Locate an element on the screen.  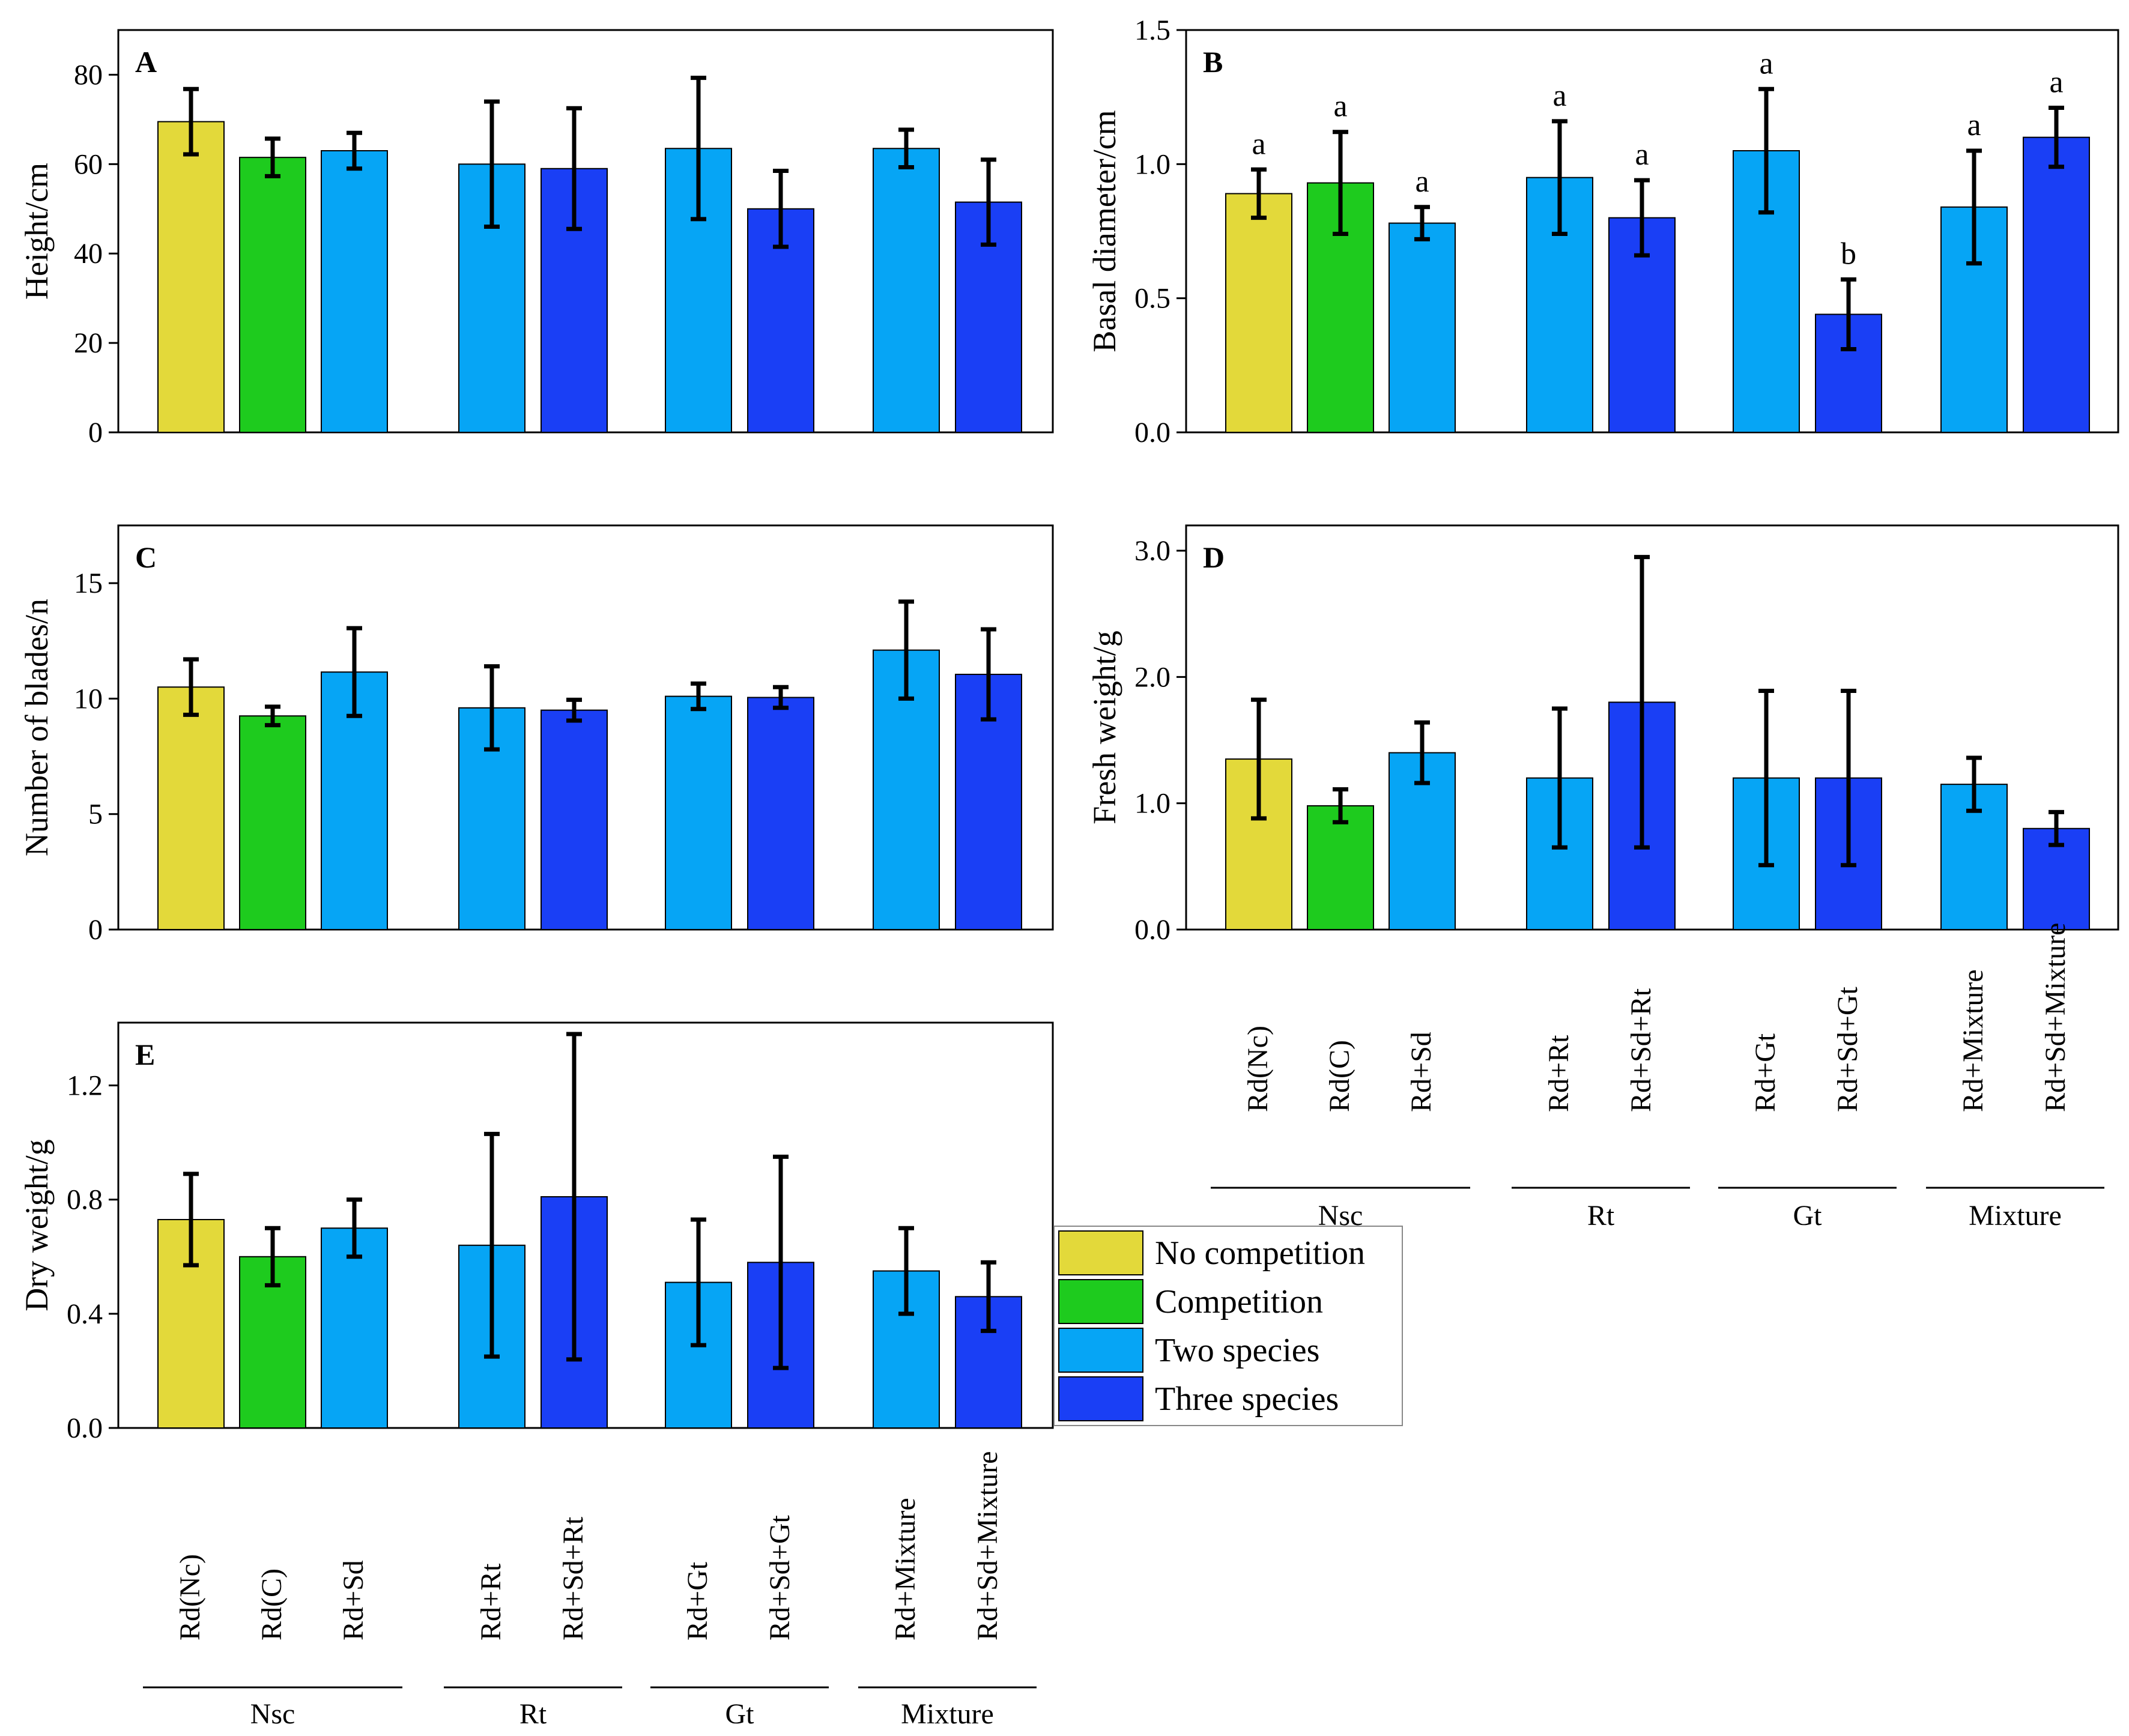
y-tick-label: 80 is located at coordinates (88, 75).